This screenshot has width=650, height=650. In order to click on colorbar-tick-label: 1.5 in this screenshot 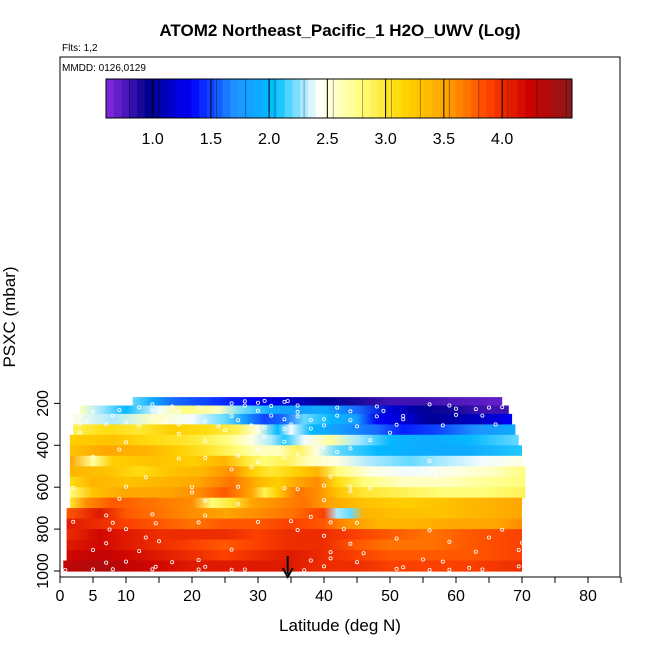, I will do `click(211, 139)`.